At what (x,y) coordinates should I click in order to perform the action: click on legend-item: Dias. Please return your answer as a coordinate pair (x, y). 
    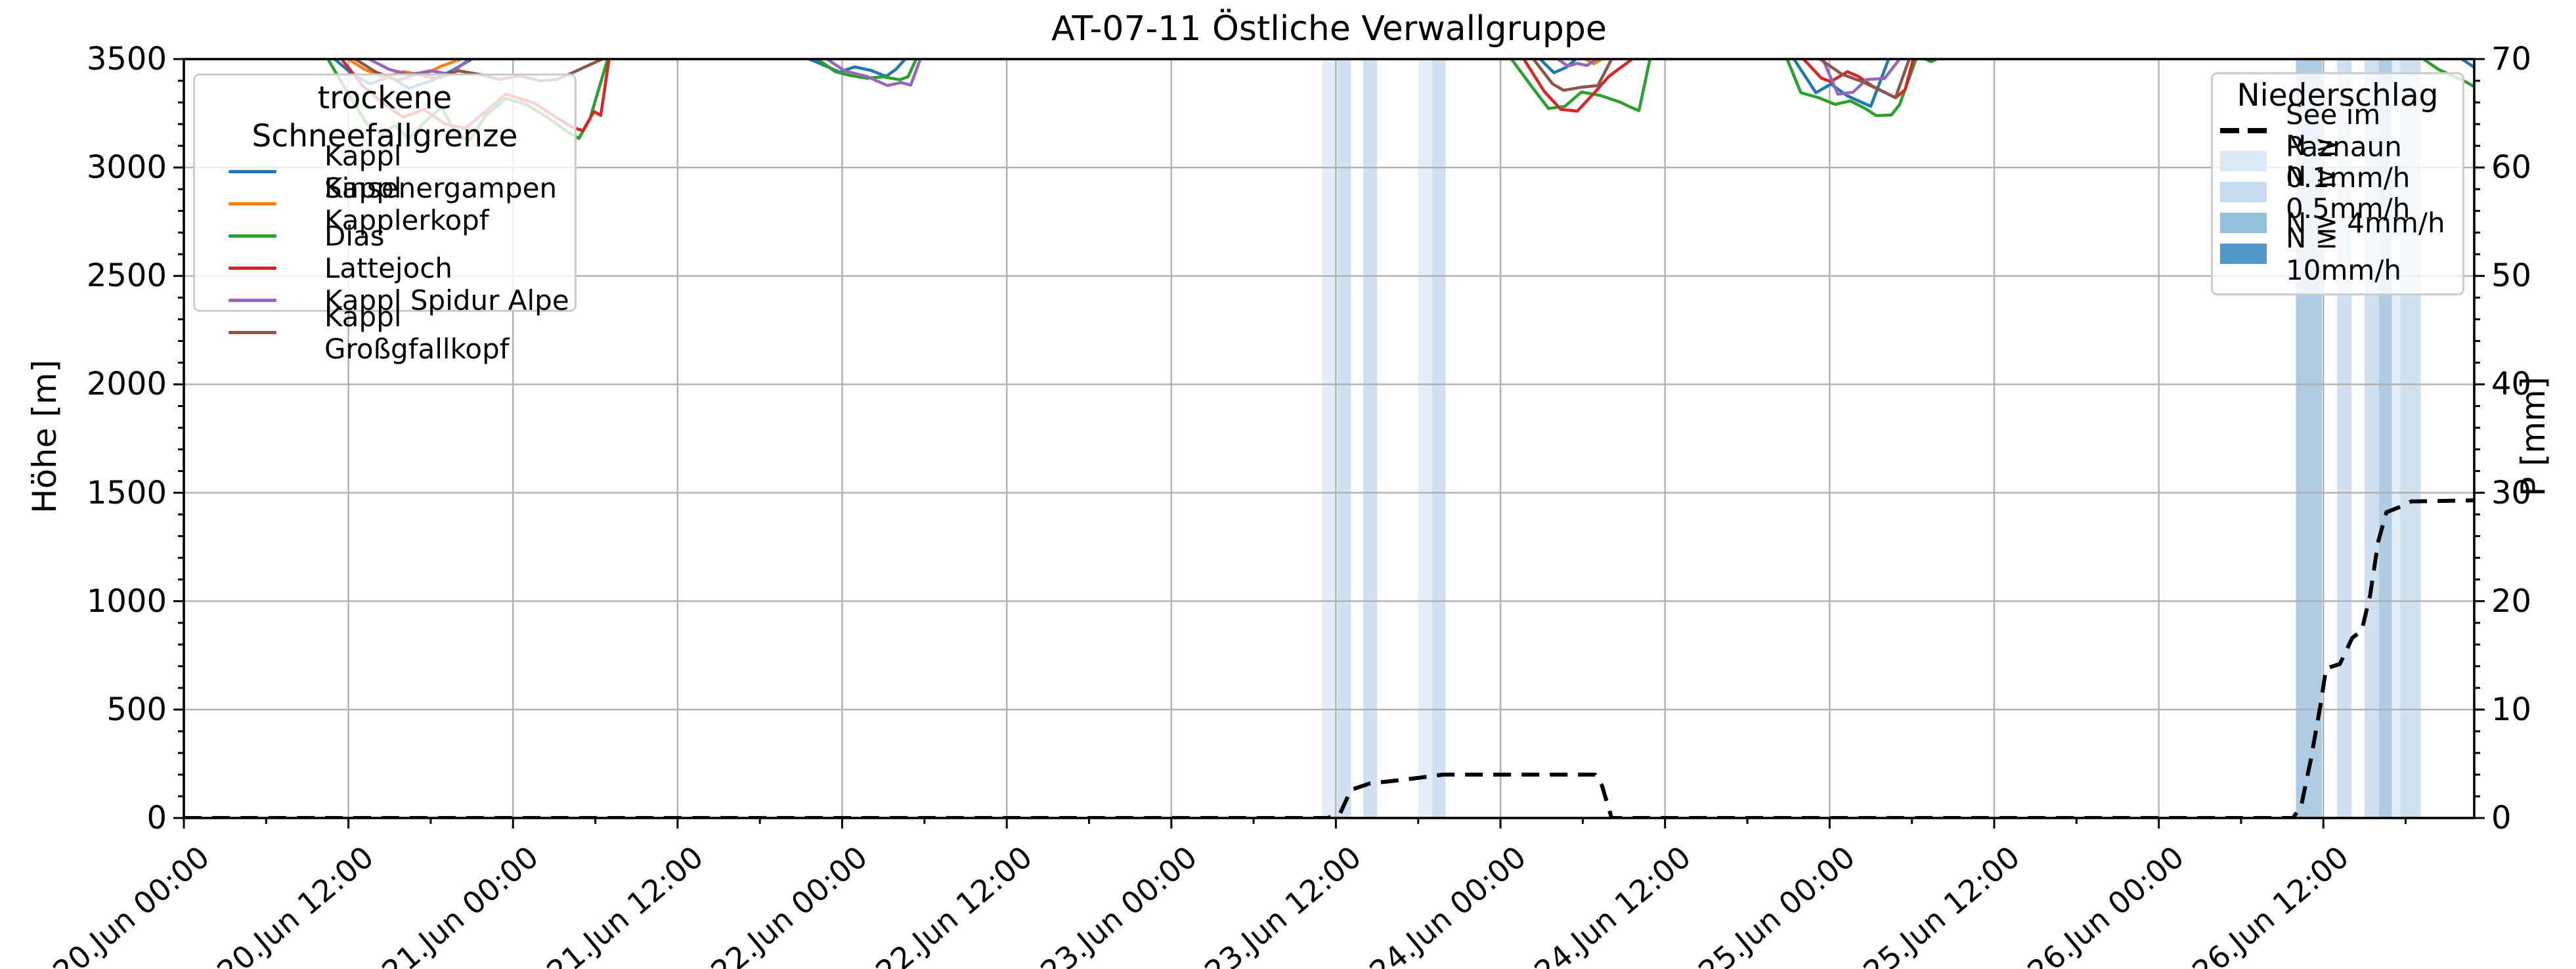
    Looking at the image, I should click on (385, 236).